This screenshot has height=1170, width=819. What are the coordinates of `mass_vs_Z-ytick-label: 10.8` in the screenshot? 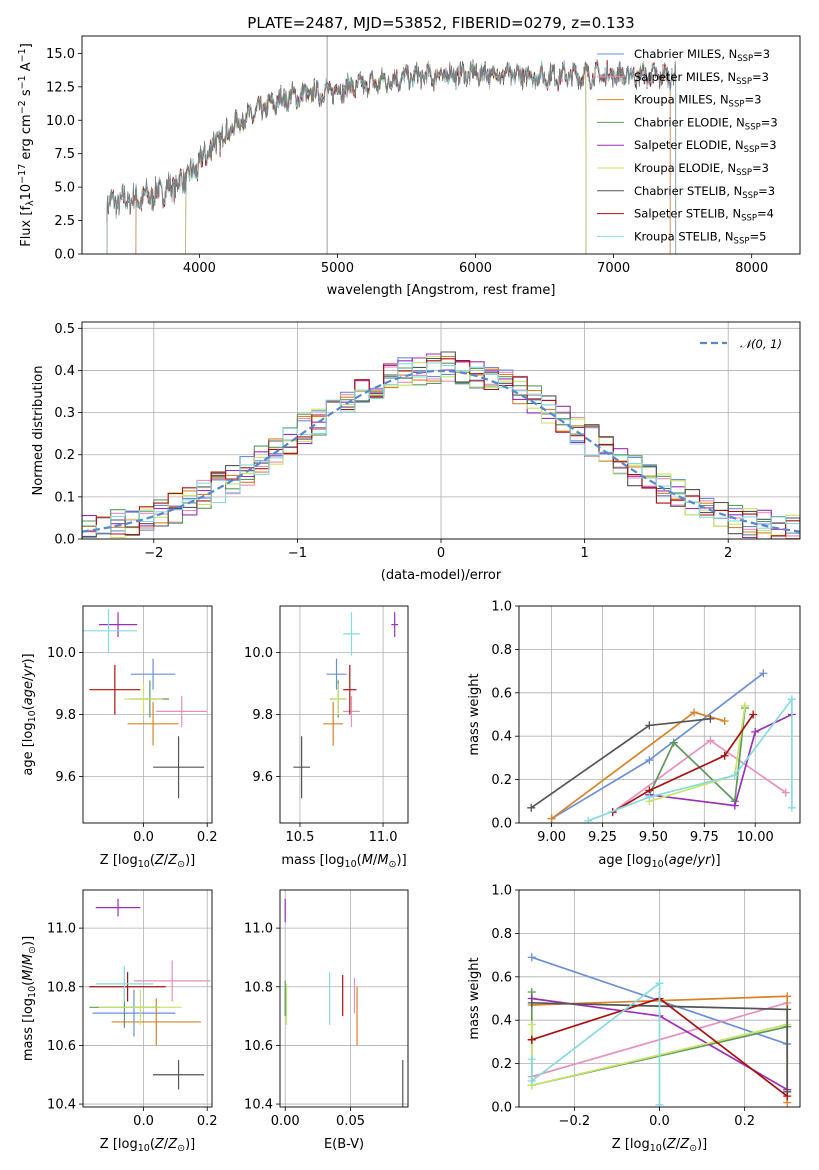 It's located at (61, 987).